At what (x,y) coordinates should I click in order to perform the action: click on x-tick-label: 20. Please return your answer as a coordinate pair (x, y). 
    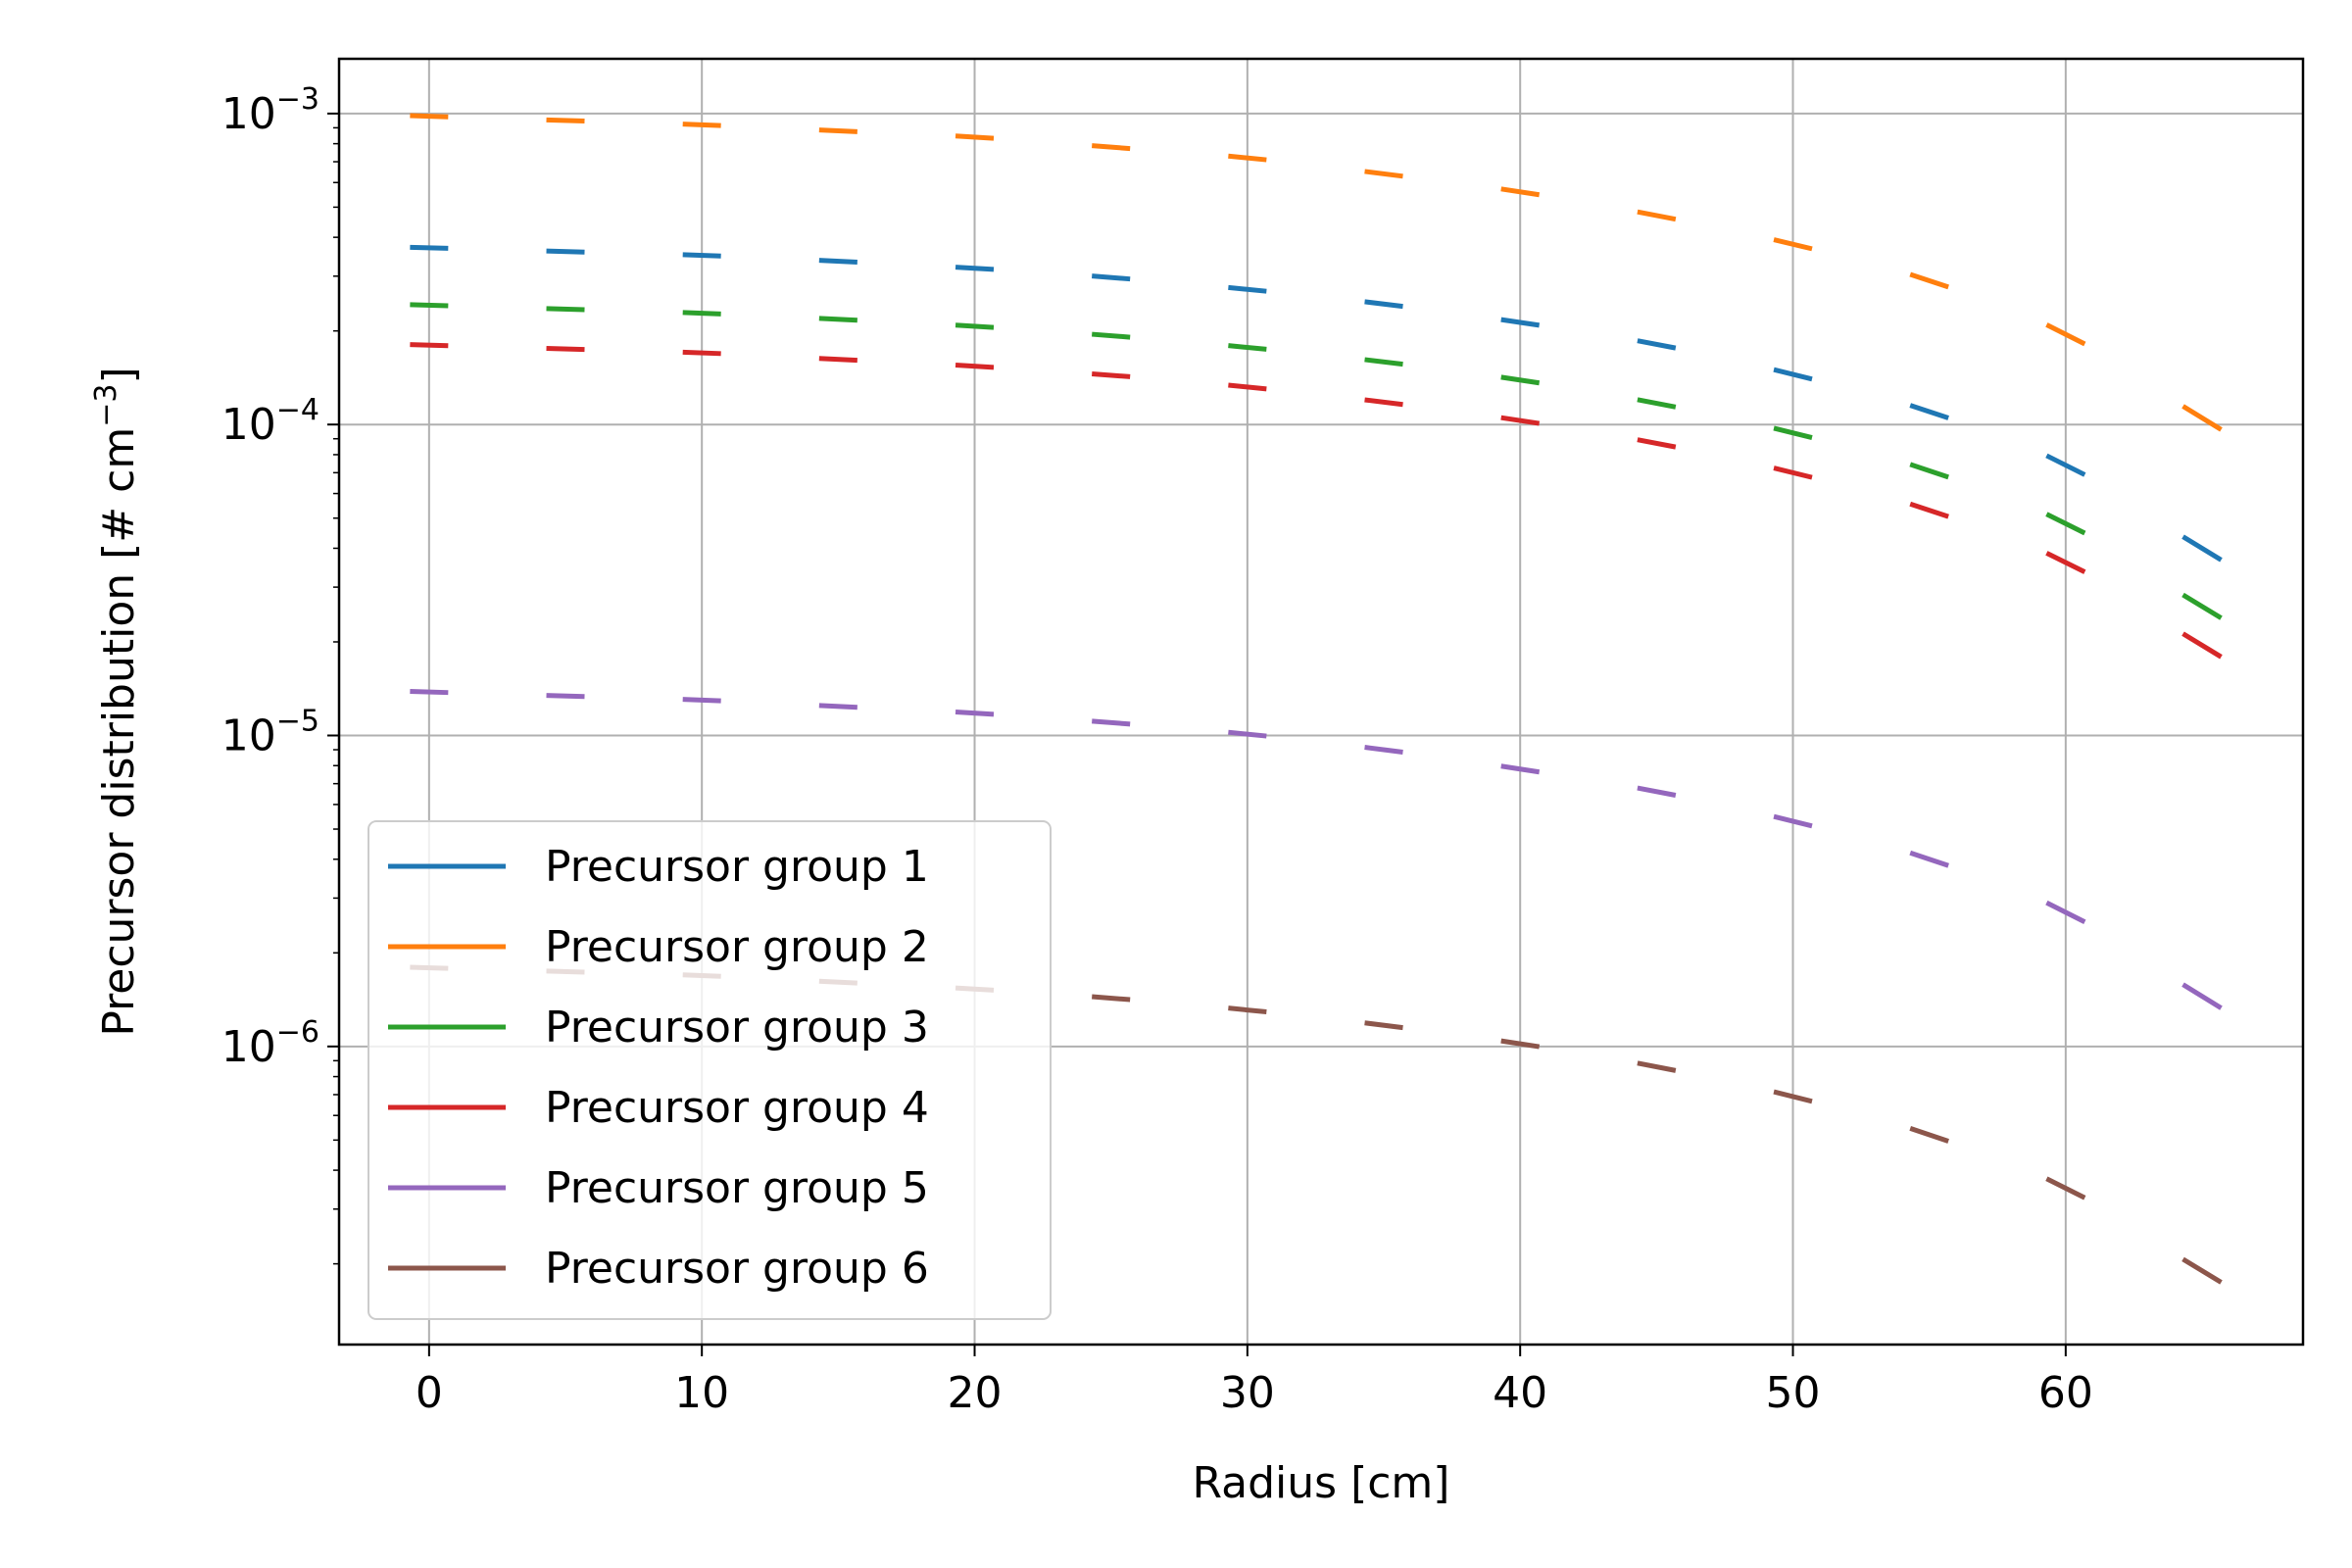
    Looking at the image, I should click on (975, 1393).